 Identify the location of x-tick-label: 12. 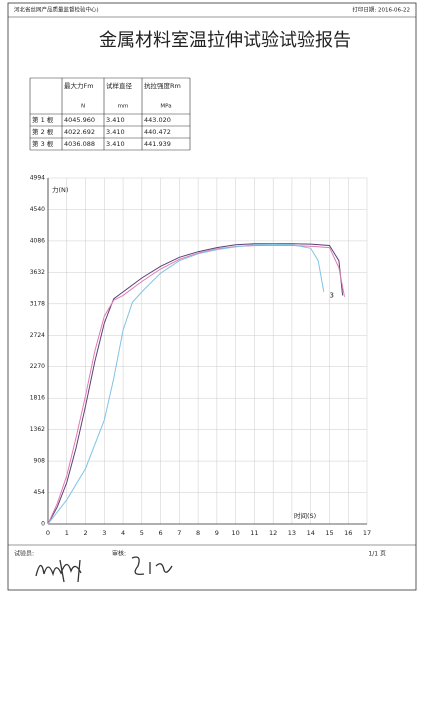
(273, 533).